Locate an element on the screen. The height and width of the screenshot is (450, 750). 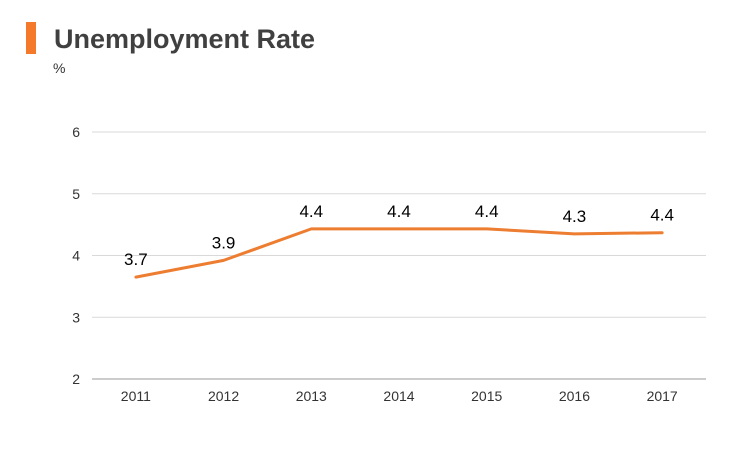
x-tick-label: 2015 is located at coordinates (486, 396).